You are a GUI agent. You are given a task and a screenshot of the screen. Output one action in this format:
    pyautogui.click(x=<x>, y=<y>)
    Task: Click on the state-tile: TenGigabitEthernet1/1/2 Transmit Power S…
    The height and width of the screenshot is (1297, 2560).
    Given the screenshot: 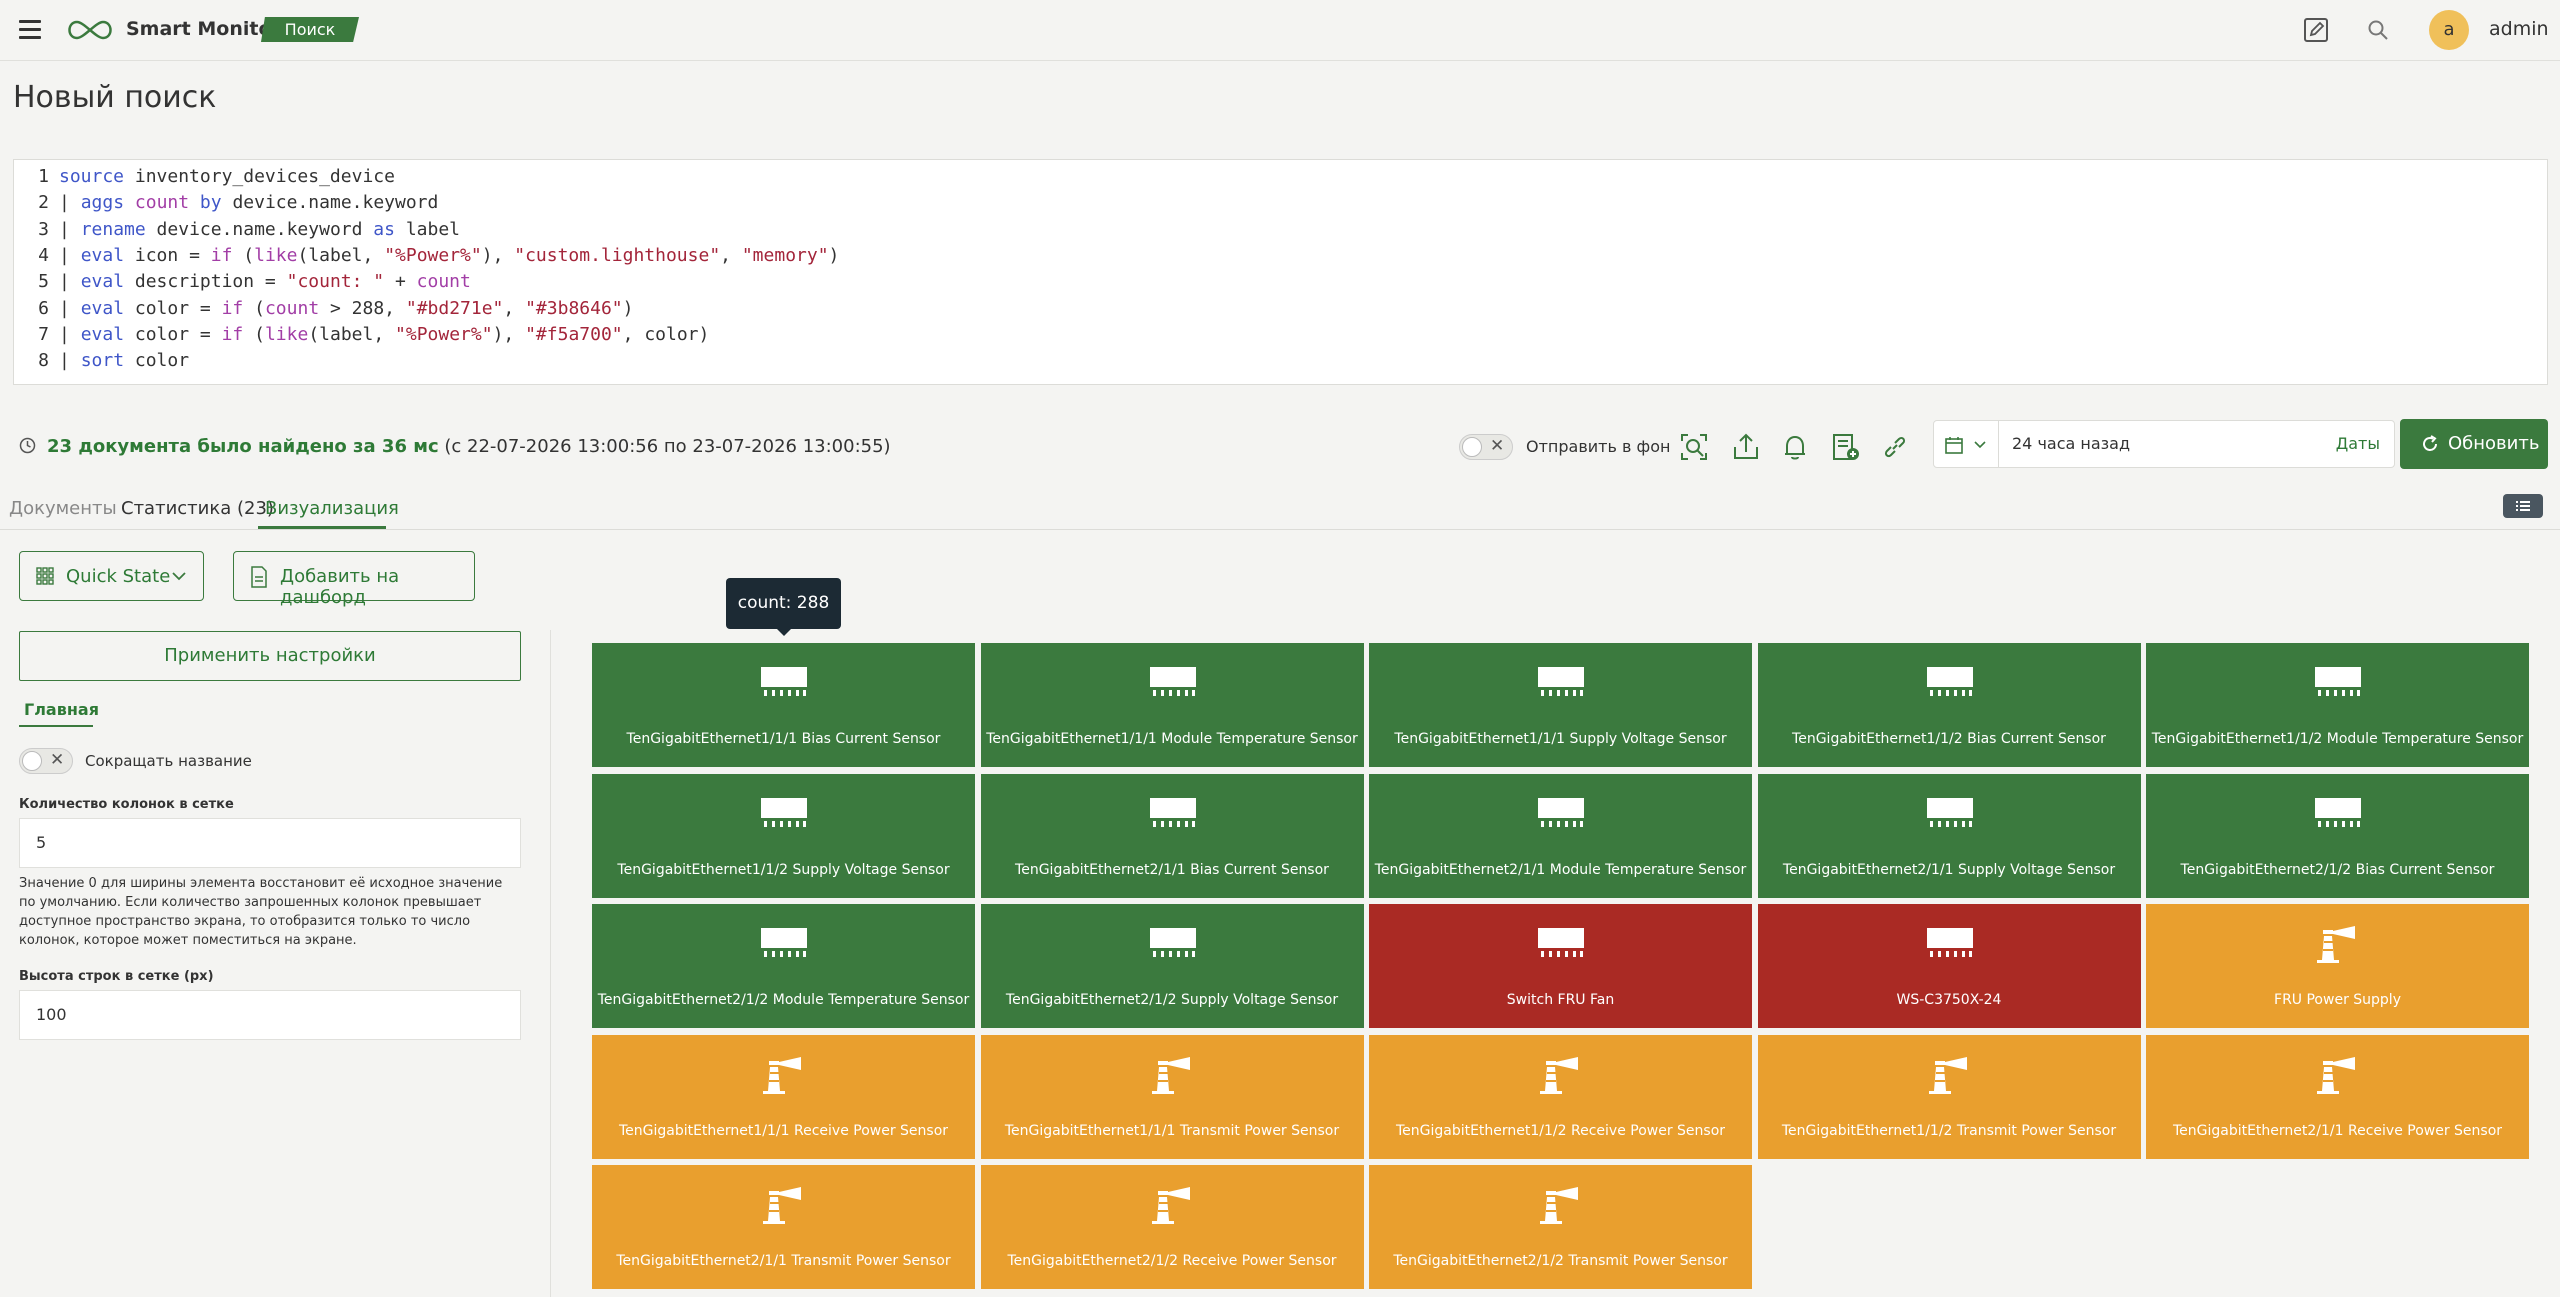 What is the action you would take?
    pyautogui.click(x=1949, y=1096)
    